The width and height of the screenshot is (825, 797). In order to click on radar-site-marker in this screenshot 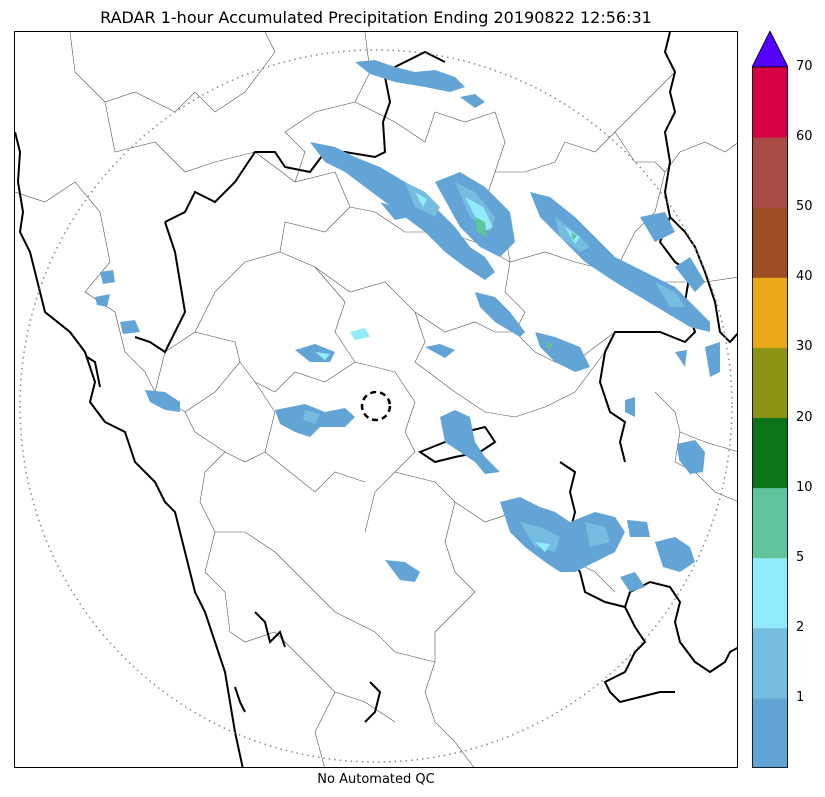, I will do `click(376, 406)`.